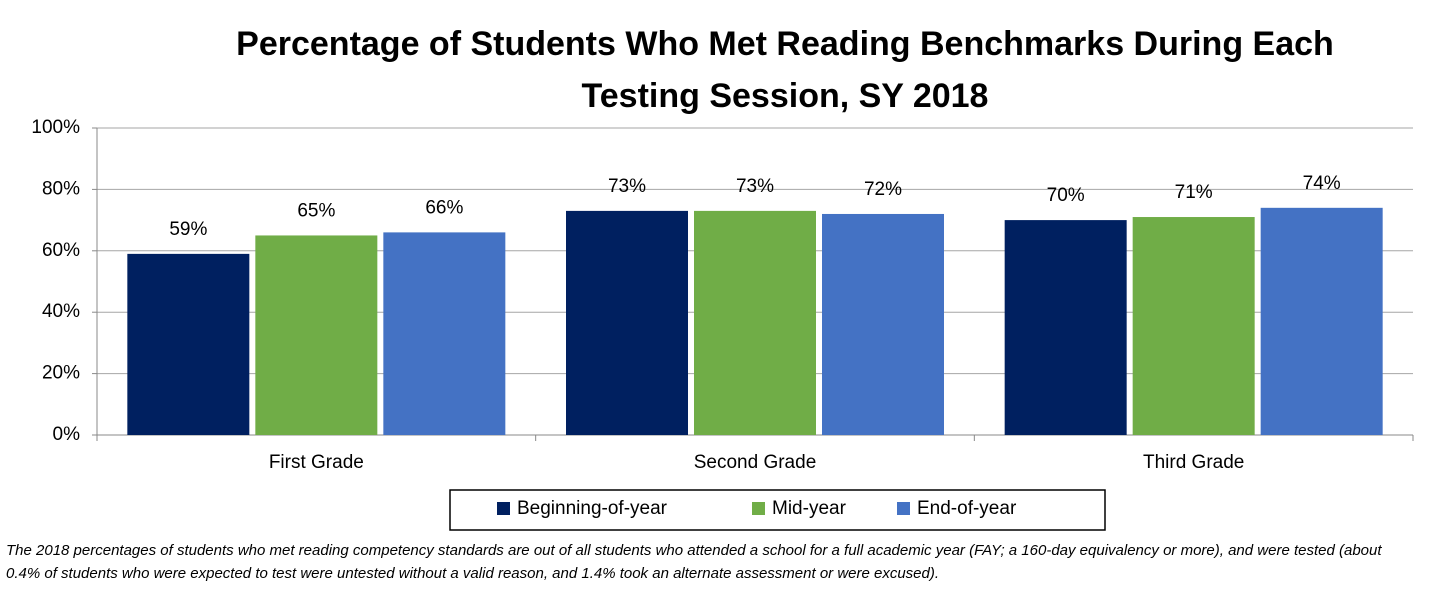 This screenshot has width=1449, height=615. I want to click on value-label: 72%, so click(883, 189).